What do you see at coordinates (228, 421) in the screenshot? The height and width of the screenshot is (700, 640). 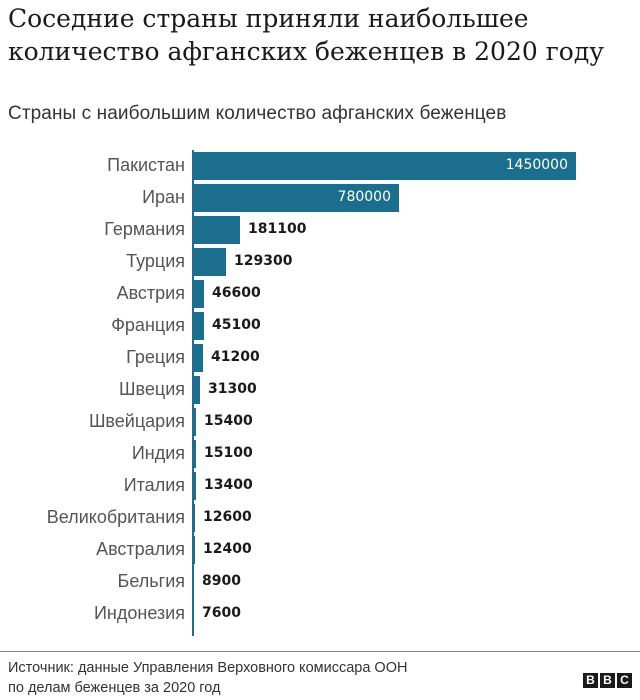 I see `value-label: 15400` at bounding box center [228, 421].